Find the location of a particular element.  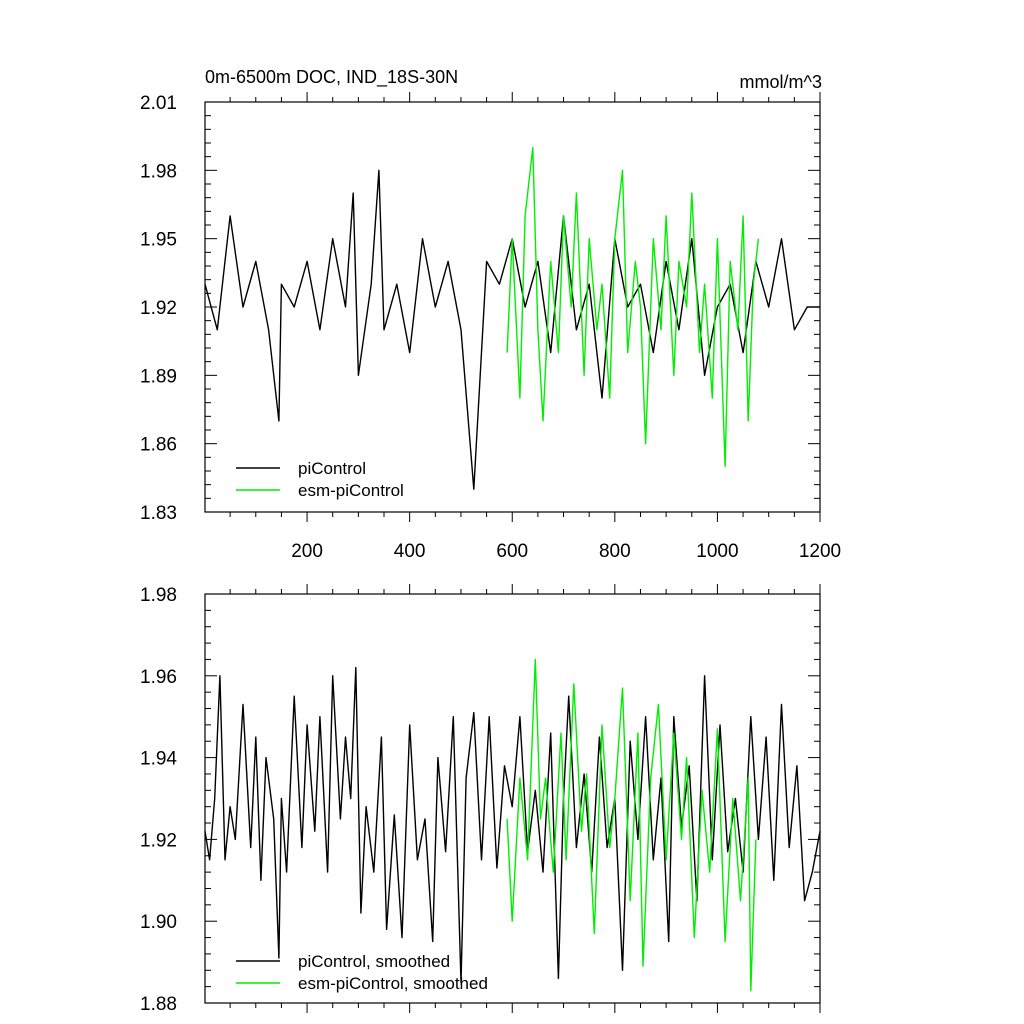

y-tick-label: 1.95 is located at coordinates (158, 240).